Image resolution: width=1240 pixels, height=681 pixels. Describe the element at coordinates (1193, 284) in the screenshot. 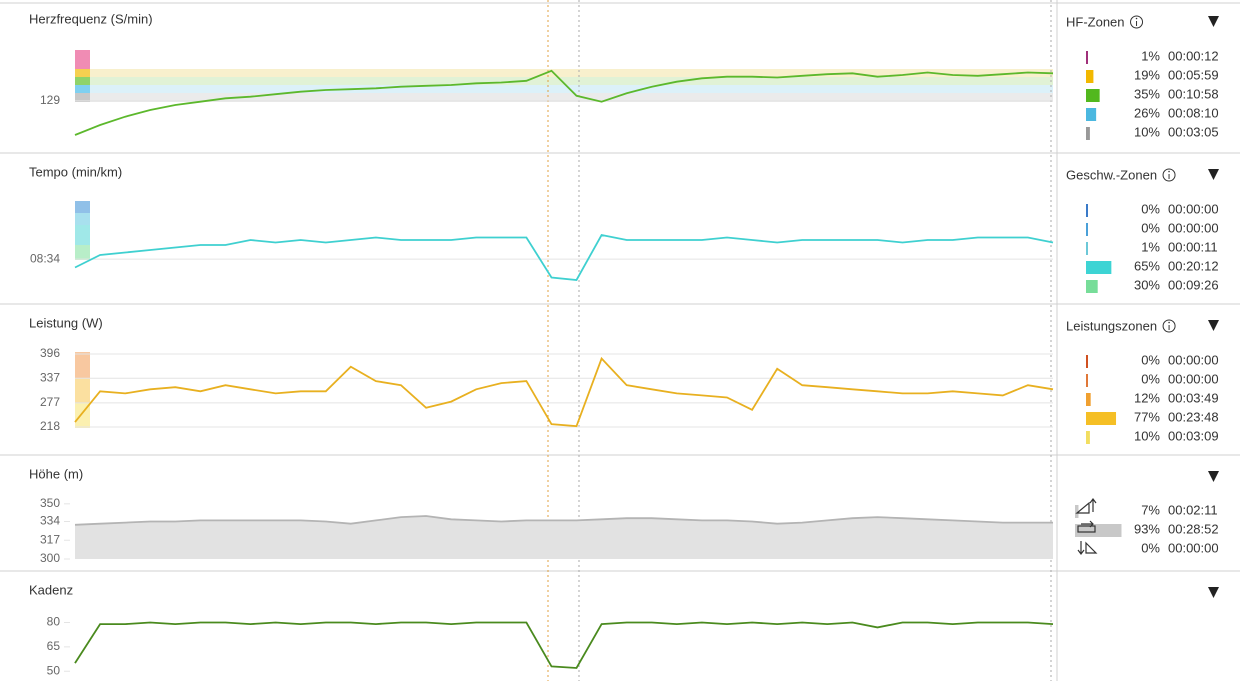

I see `zone-time: 00:09:26` at that location.